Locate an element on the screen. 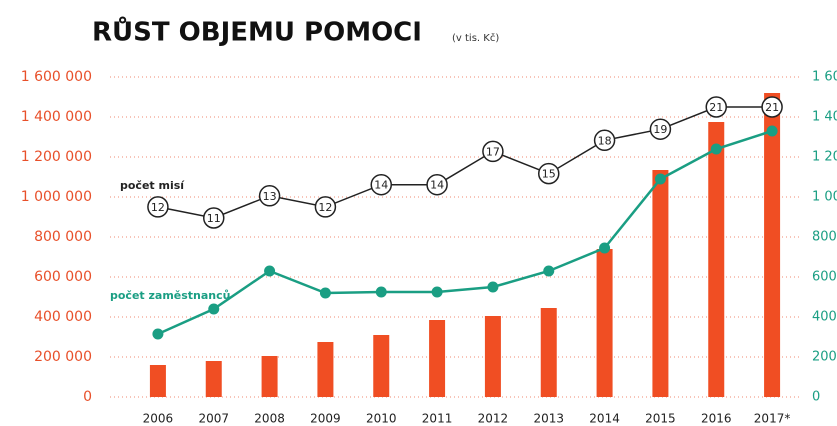 Image resolution: width=837 pixels, height=426 pixels. x-tick-label: 2006 is located at coordinates (158, 419).